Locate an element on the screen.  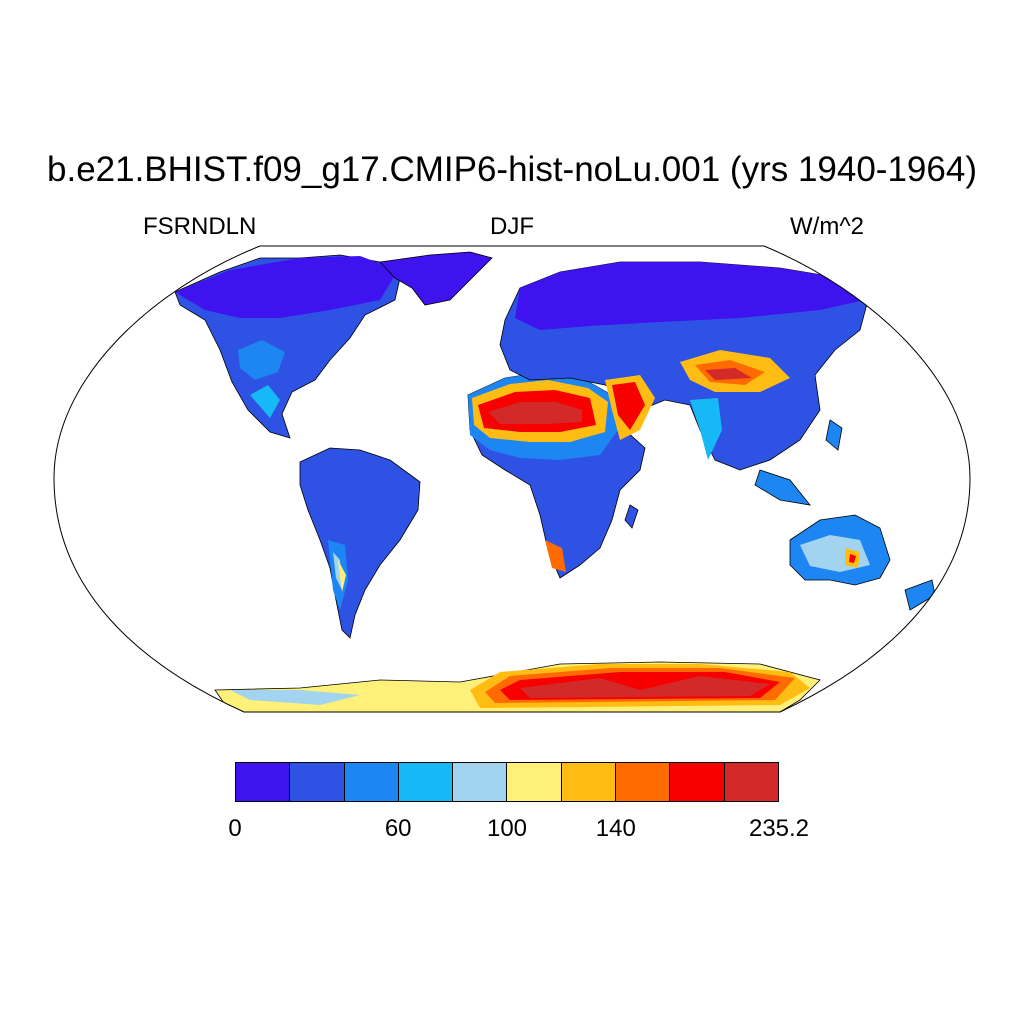
australia-landmass is located at coordinates (862, 562).